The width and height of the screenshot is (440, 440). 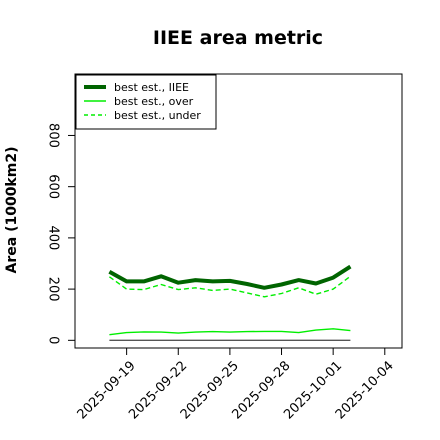 What do you see at coordinates (238, 38) in the screenshot?
I see `chart-title: IIEE area metric` at bounding box center [238, 38].